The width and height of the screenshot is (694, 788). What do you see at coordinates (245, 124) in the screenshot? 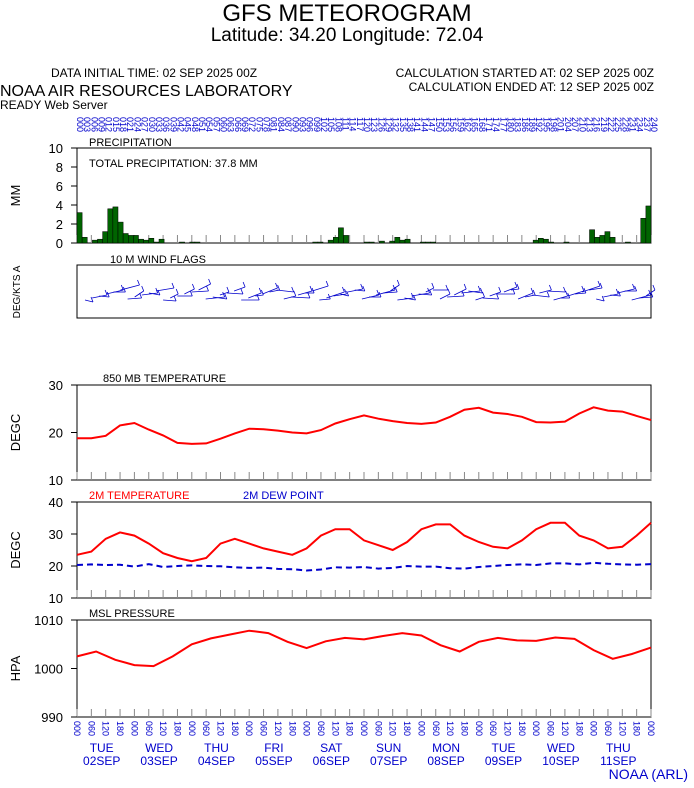
I see `top-hour-label: 069` at bounding box center [245, 124].